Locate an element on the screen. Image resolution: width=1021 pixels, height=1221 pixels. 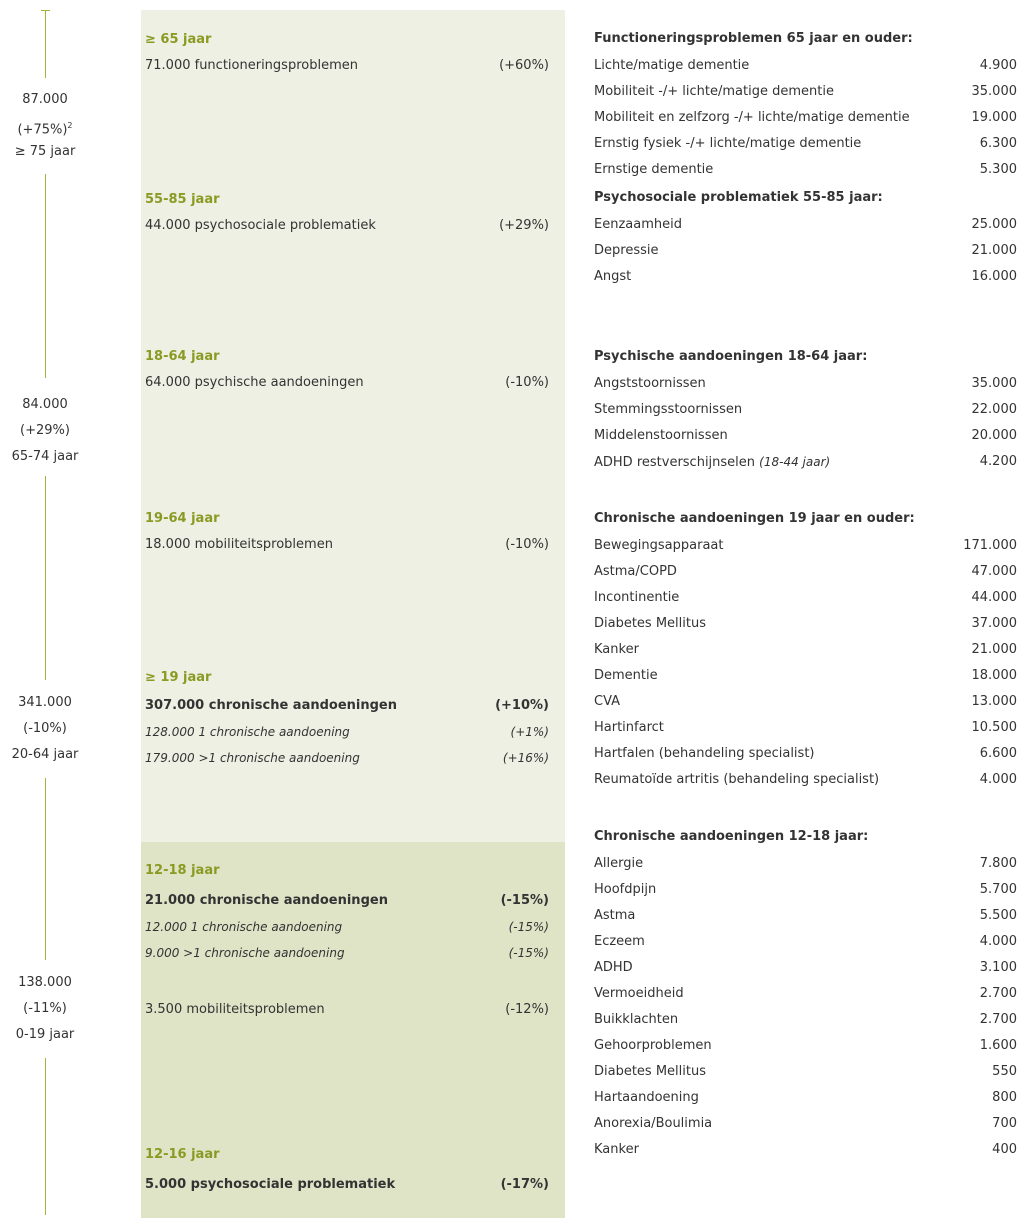
label: Anorexia/Boulimia is located at coordinates (653, 1123).